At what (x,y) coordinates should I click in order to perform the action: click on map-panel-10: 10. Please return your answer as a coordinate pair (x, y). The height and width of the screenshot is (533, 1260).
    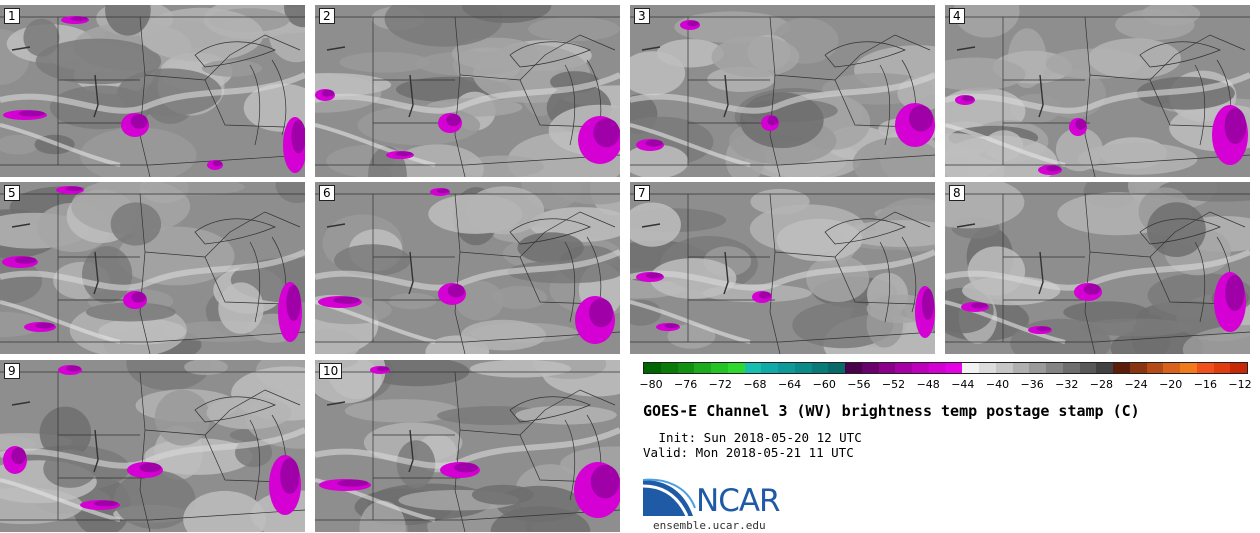
    Looking at the image, I should click on (467, 446).